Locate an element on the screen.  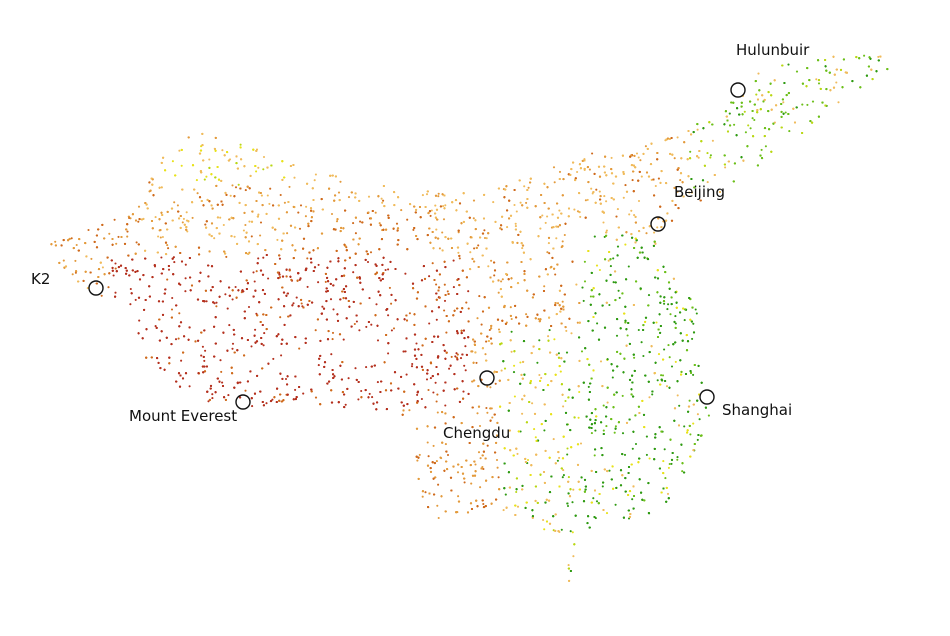
place-label-shanghai: Shanghai is located at coordinates (757, 410).